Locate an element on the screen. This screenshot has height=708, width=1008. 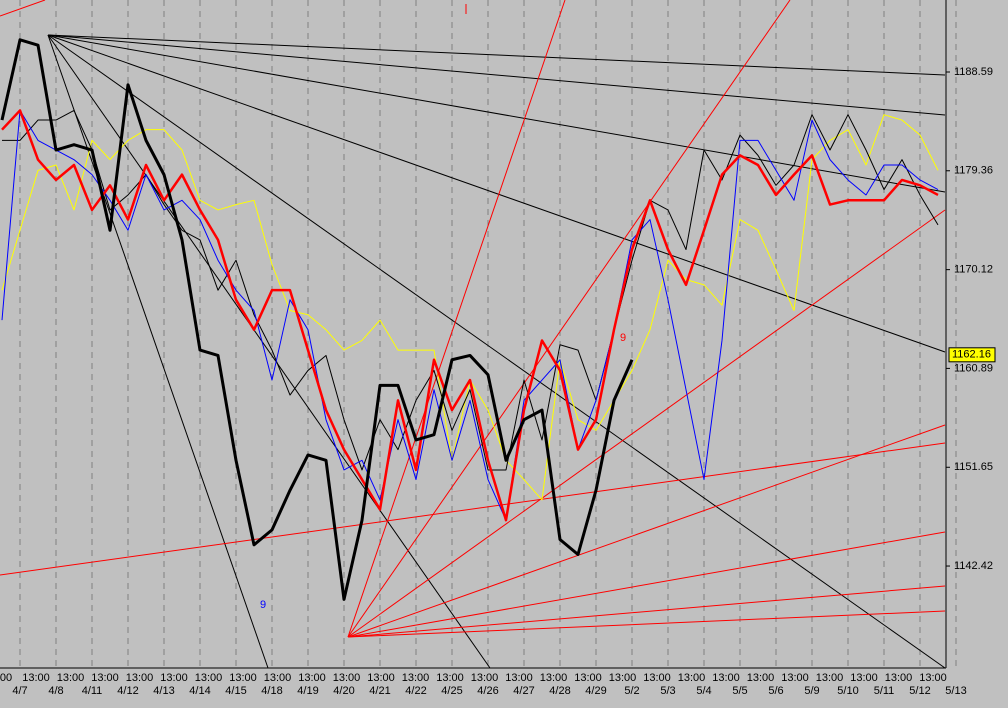
y-tick-label: 1170.12 is located at coordinates (973, 270).